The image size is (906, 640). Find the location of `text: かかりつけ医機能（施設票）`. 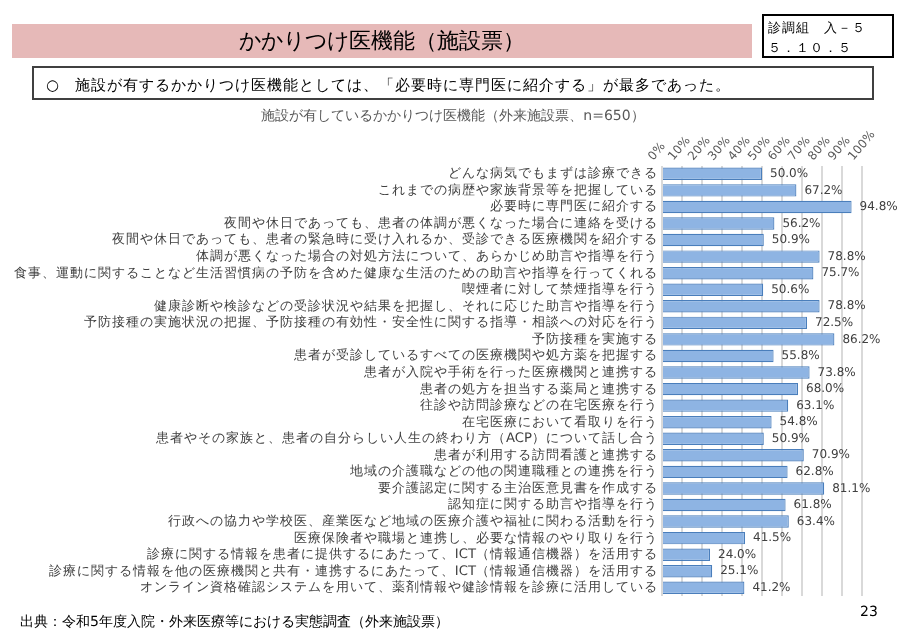

text: かかりつけ医機能（施設票） is located at coordinates (382, 41).